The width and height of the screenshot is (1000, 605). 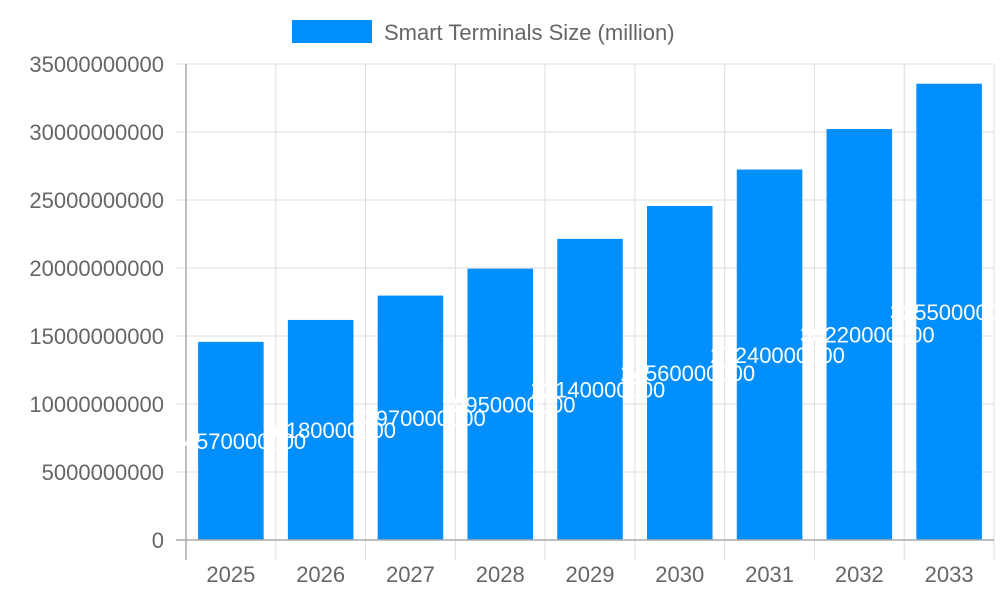 I want to click on data-label: 14570000000, so click(x=239, y=441).